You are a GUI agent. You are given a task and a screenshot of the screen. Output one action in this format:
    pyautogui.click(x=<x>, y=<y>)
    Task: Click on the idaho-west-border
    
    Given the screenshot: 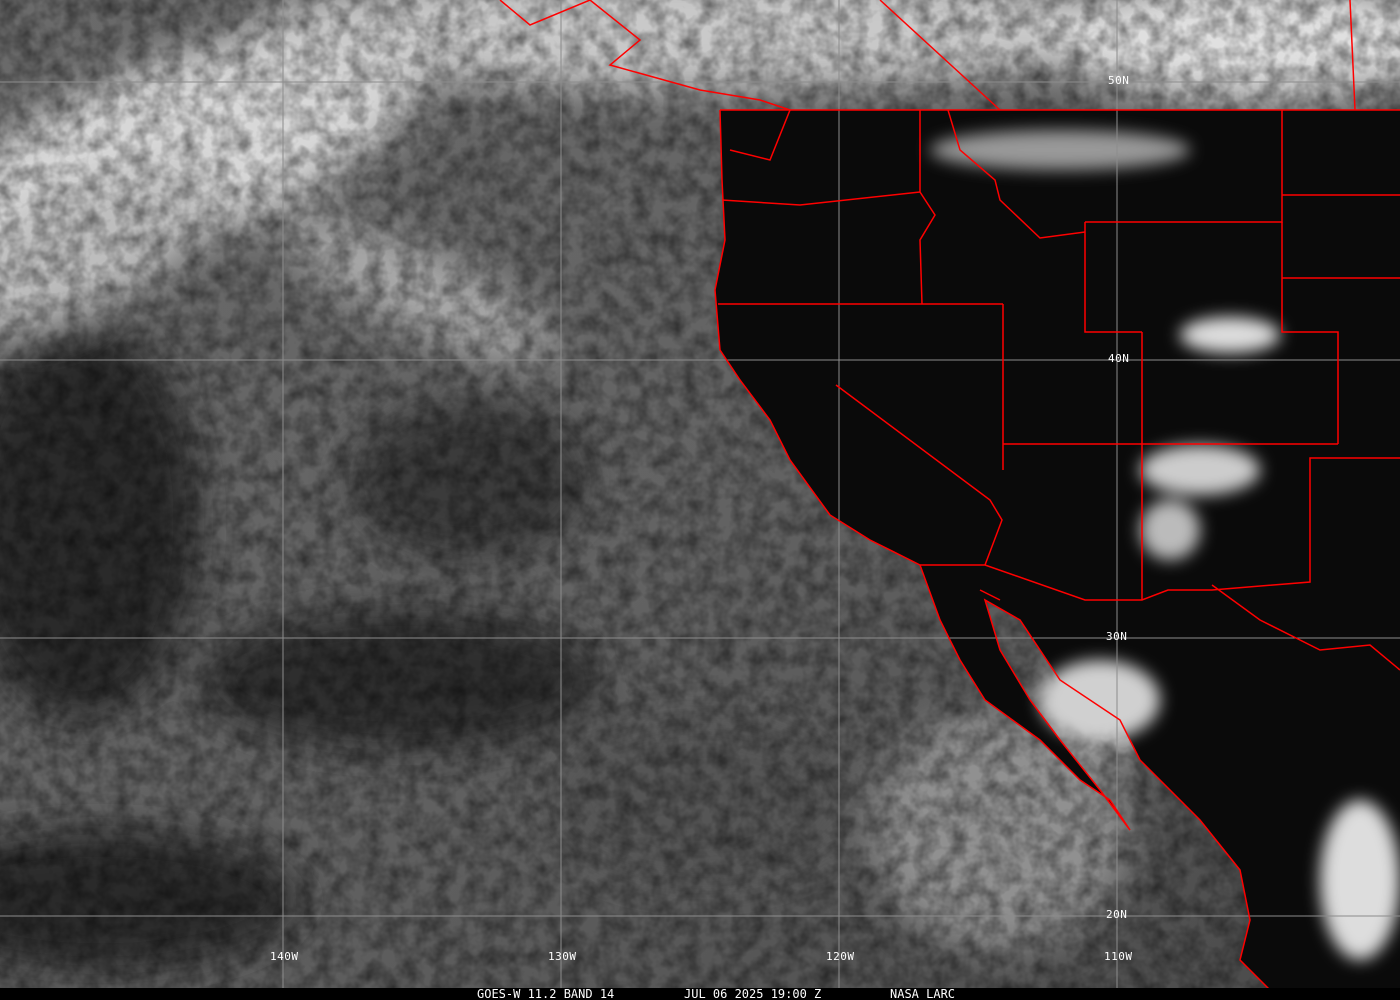 What is the action you would take?
    pyautogui.click(x=927, y=207)
    